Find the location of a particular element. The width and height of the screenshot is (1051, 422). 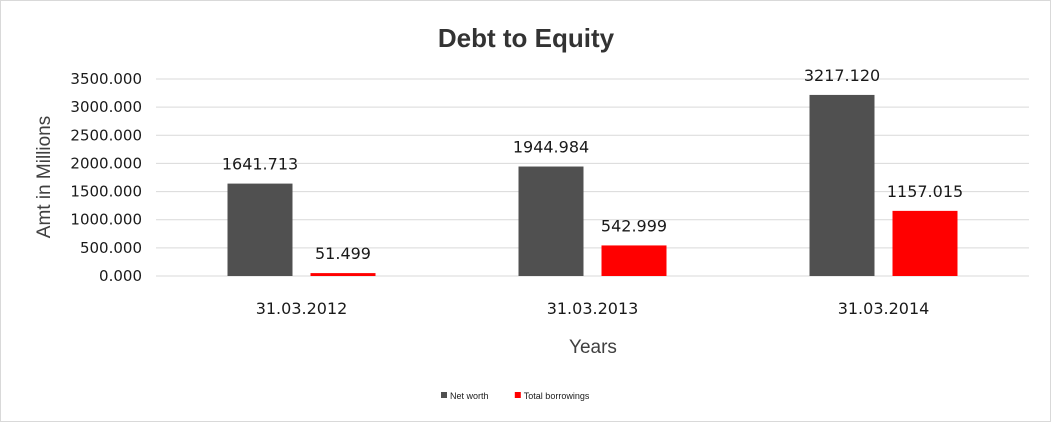

data-label: 1944.984 is located at coordinates (551, 147).